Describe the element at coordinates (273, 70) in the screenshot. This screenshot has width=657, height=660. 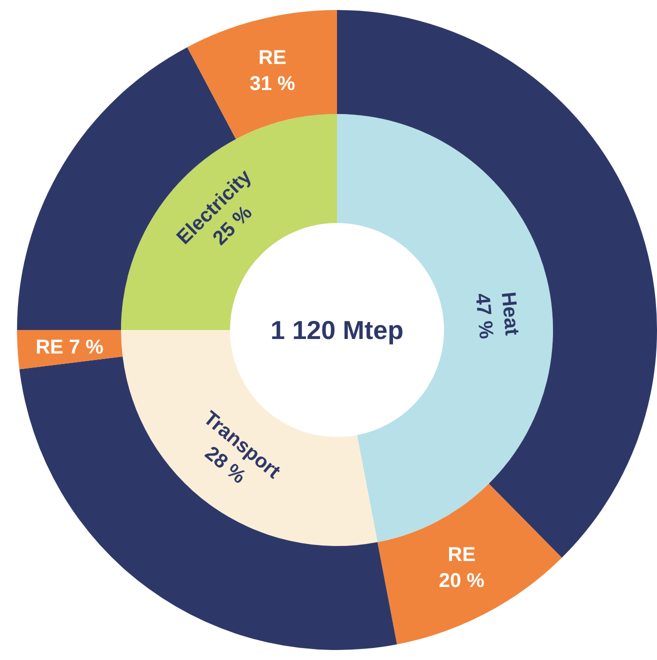
I see `data-label: RE 31 %` at that location.